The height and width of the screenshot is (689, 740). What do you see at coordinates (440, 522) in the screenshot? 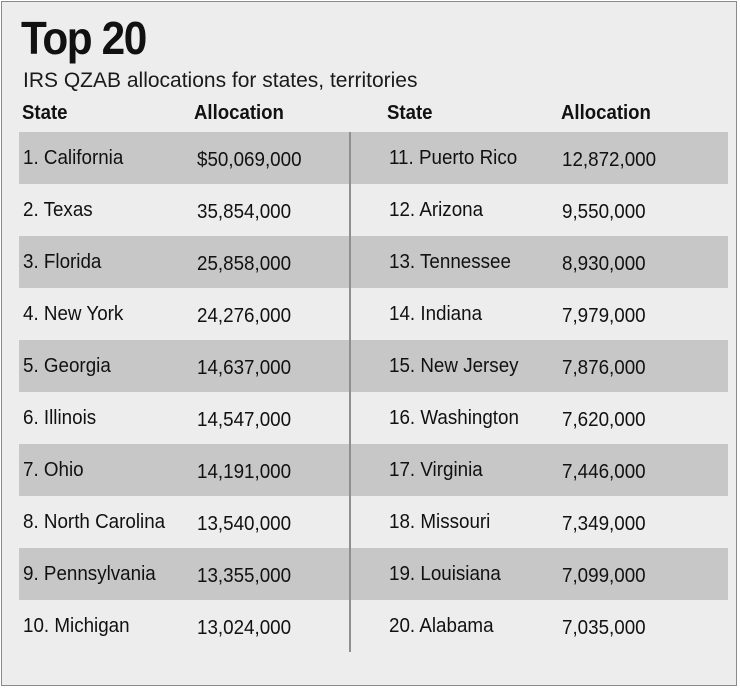
I see `state-cell: 18. Missouri` at bounding box center [440, 522].